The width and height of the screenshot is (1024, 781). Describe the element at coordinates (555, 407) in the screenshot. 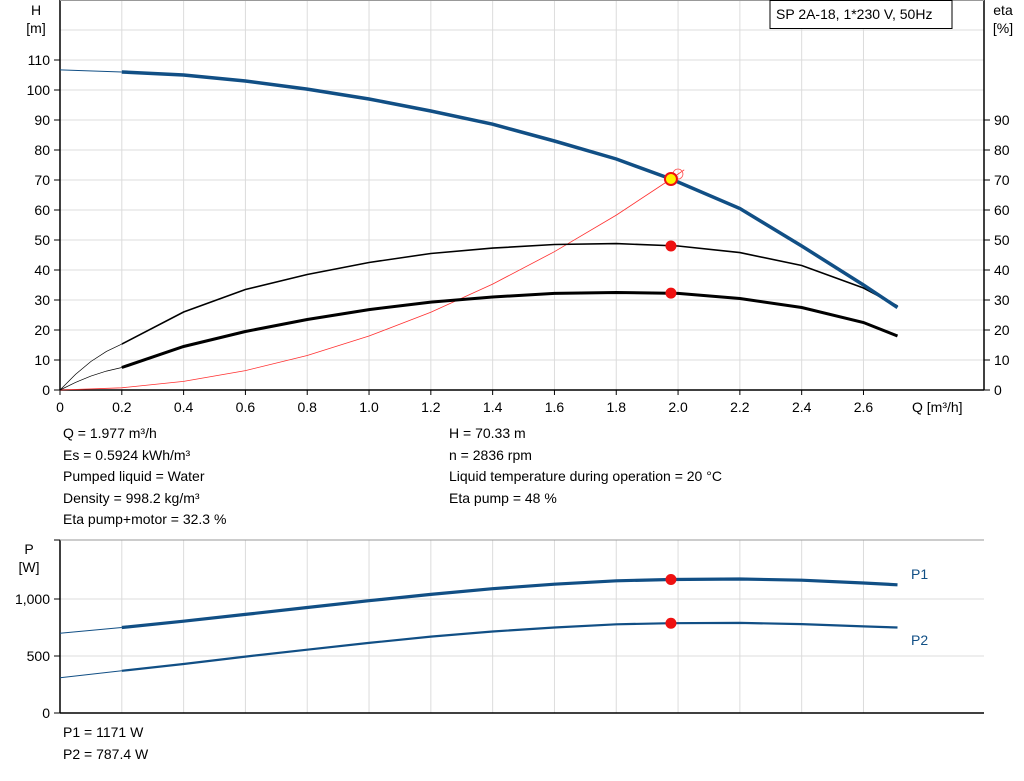

I see `x-tick-label: 1.6` at that location.